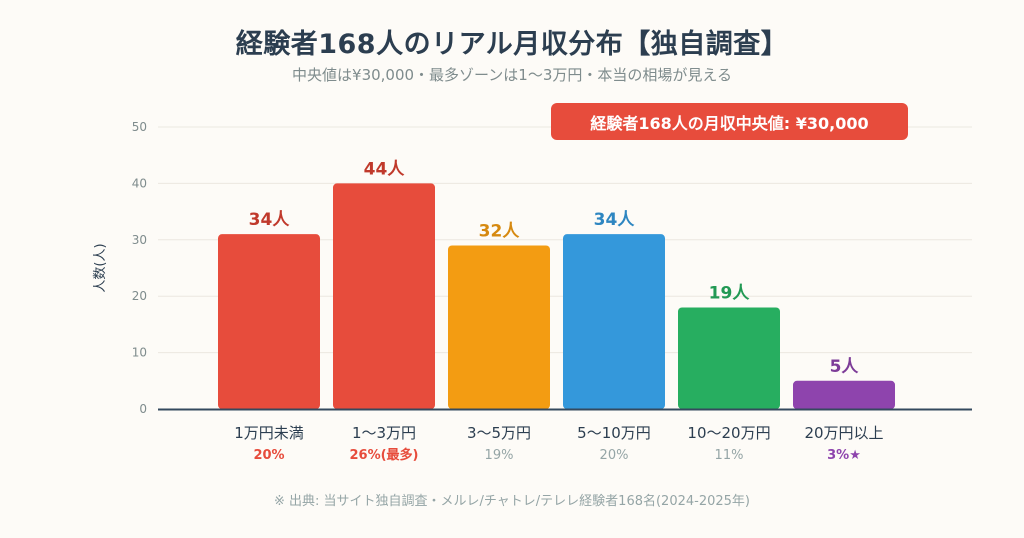 Image resolution: width=1024 pixels, height=538 pixels. I want to click on category-label: 1万円未満, so click(269, 433).